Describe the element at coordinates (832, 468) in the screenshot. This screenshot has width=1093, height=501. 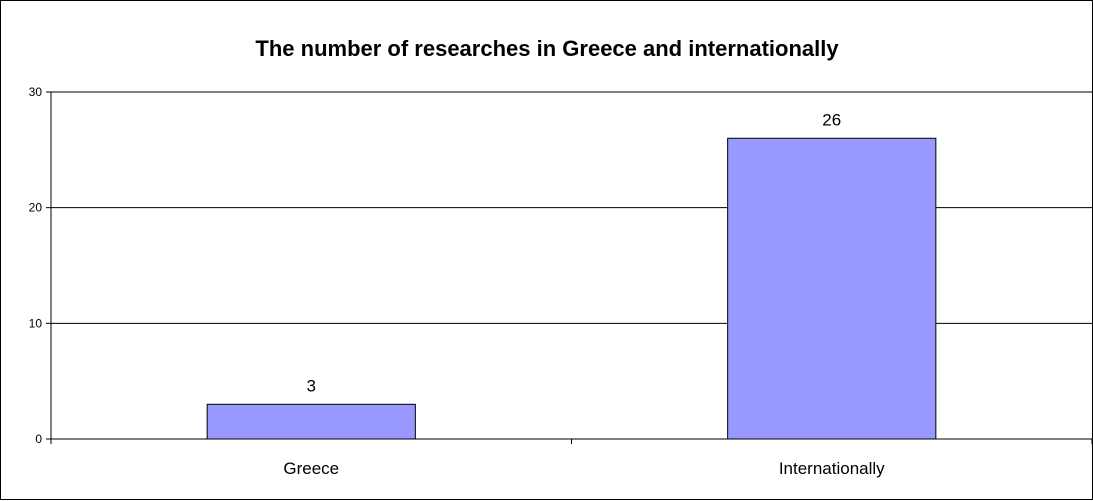
I see `x-category-label: Internationally` at that location.